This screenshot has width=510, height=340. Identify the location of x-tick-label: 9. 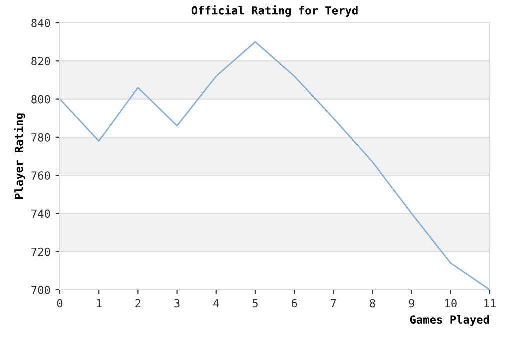
(411, 303).